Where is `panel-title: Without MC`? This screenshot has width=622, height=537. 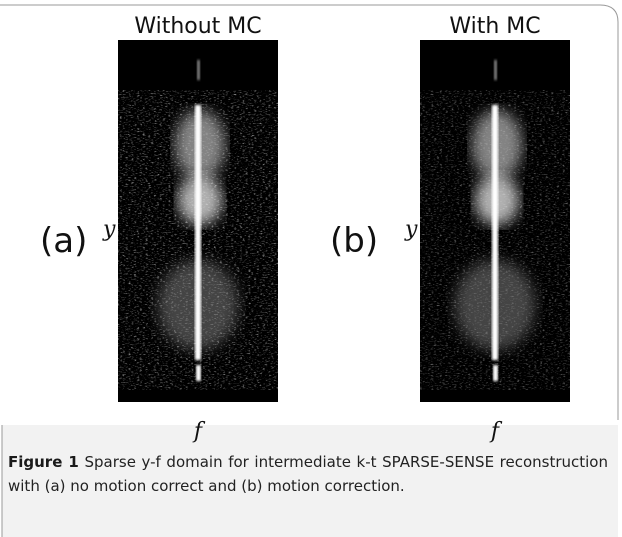
panel-title: Without MC is located at coordinates (197, 26).